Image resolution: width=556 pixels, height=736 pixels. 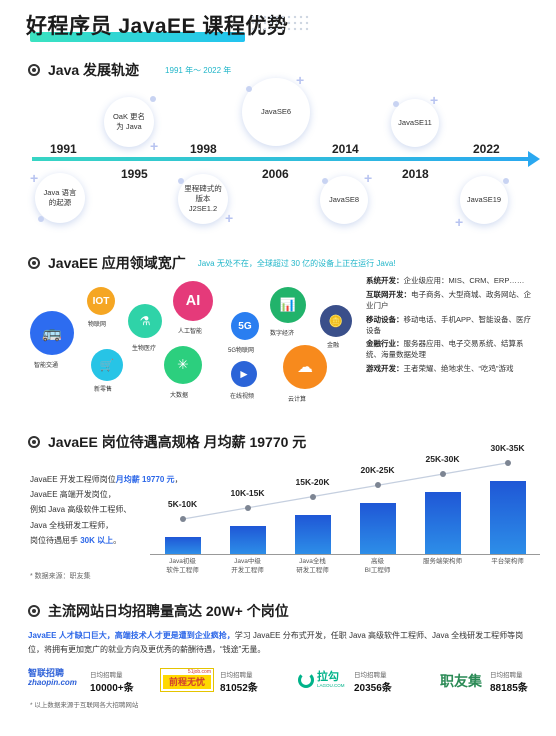 I want to click on milestone-text: JavaSE6, so click(x=276, y=112).